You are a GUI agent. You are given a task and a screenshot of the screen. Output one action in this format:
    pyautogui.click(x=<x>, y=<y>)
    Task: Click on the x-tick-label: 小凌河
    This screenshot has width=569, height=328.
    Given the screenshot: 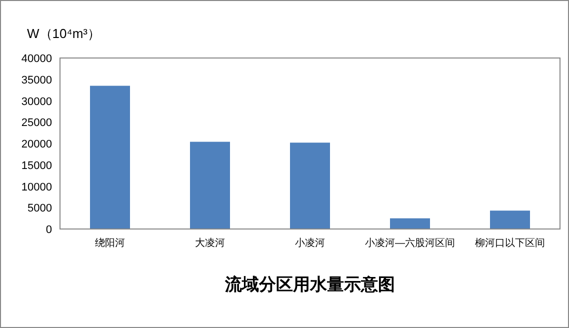 What is the action you would take?
    pyautogui.click(x=310, y=243)
    